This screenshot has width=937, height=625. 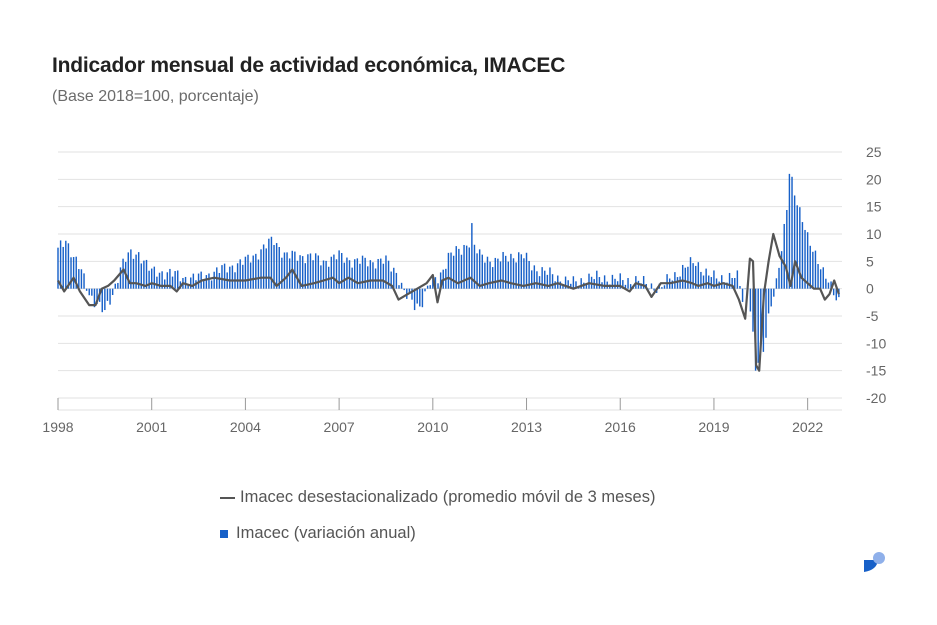 What do you see at coordinates (245, 427) in the screenshot?
I see `x-tick-label: 2004` at bounding box center [245, 427].